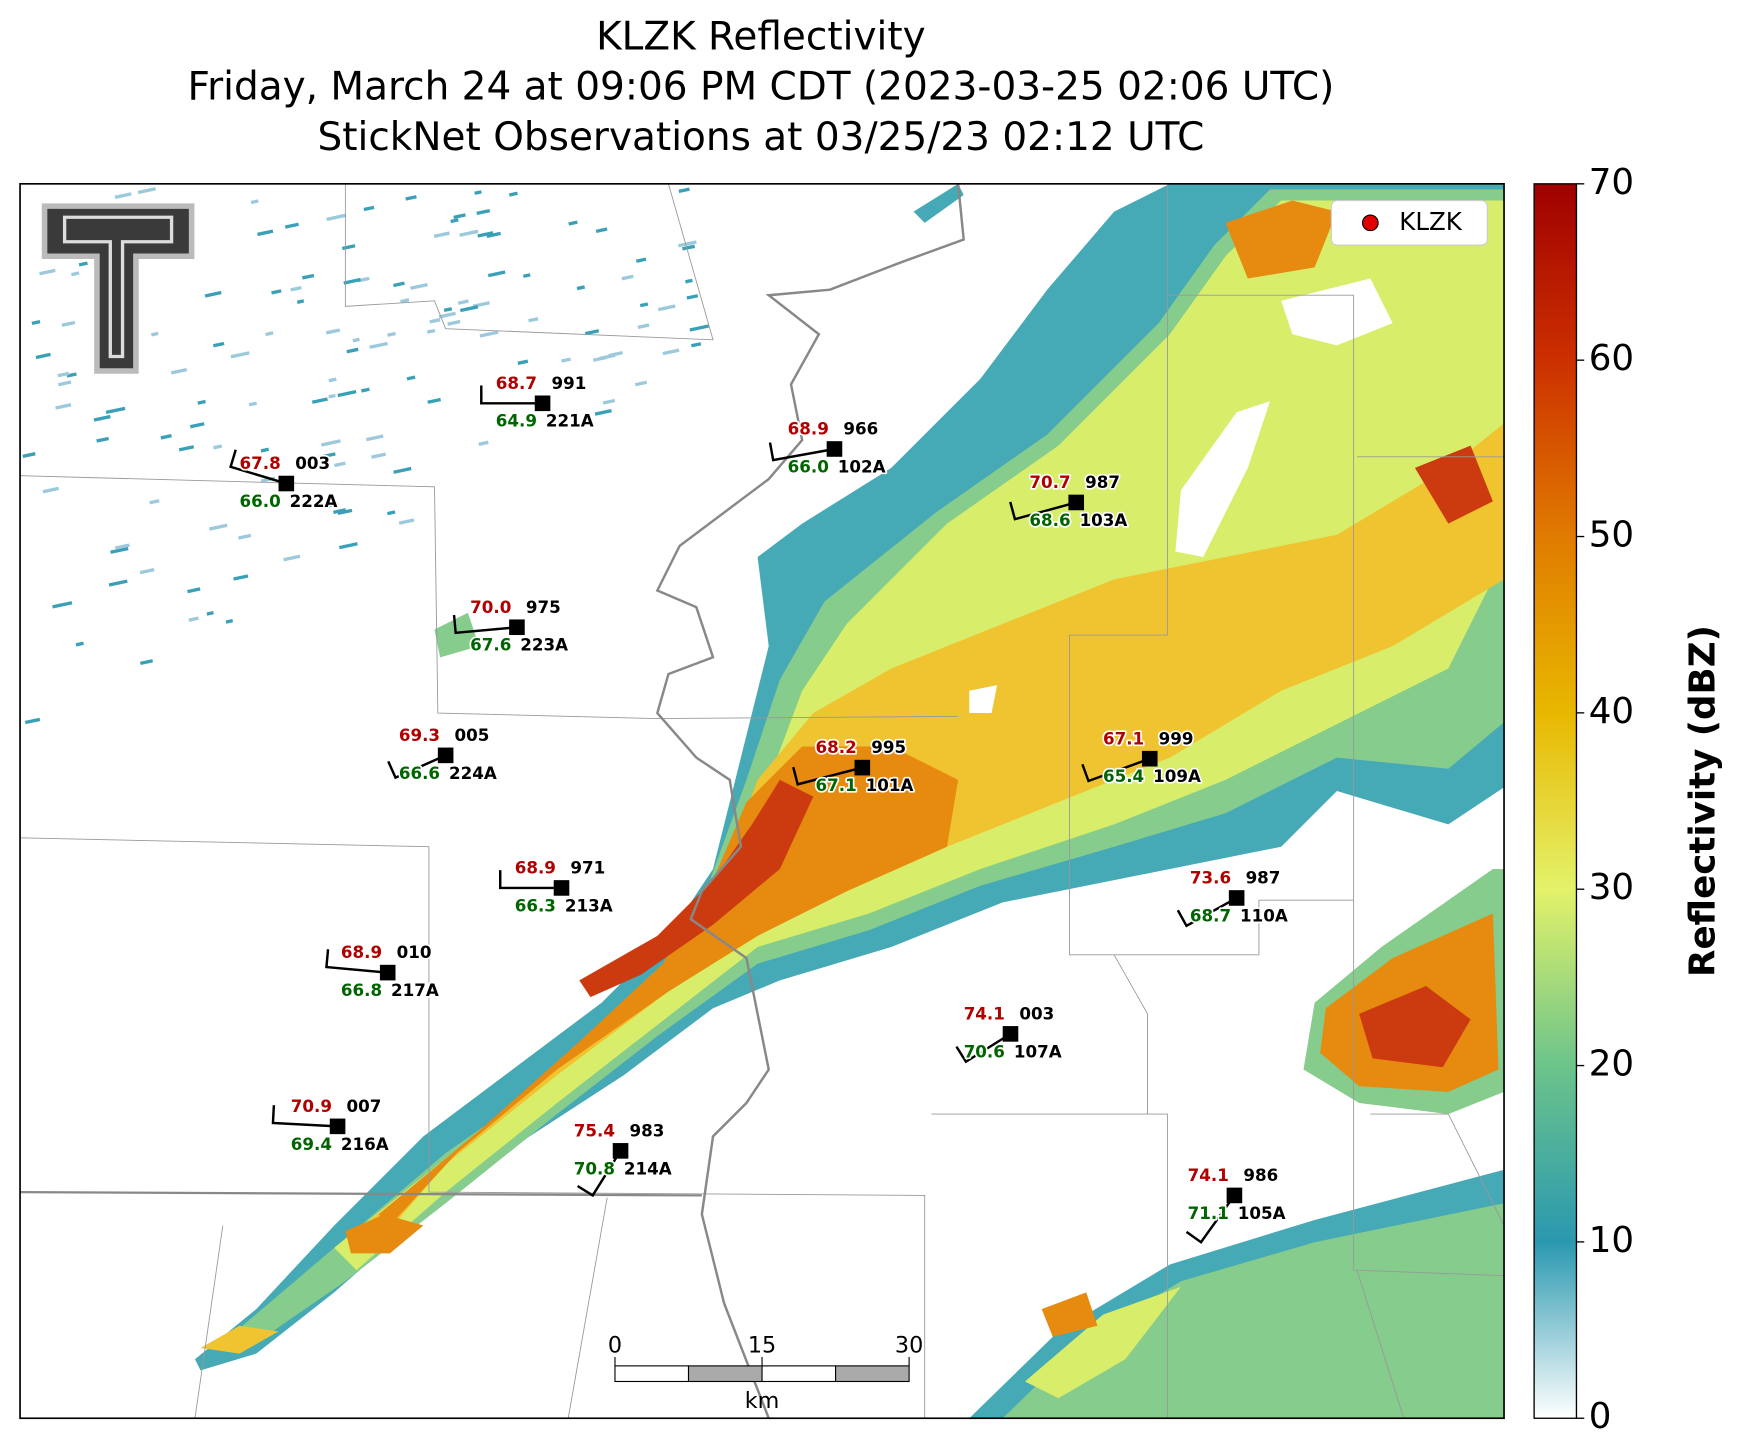 This screenshot has width=1738, height=1456. What do you see at coordinates (1262, 1213) in the screenshot?
I see `station-id: 105A` at bounding box center [1262, 1213].